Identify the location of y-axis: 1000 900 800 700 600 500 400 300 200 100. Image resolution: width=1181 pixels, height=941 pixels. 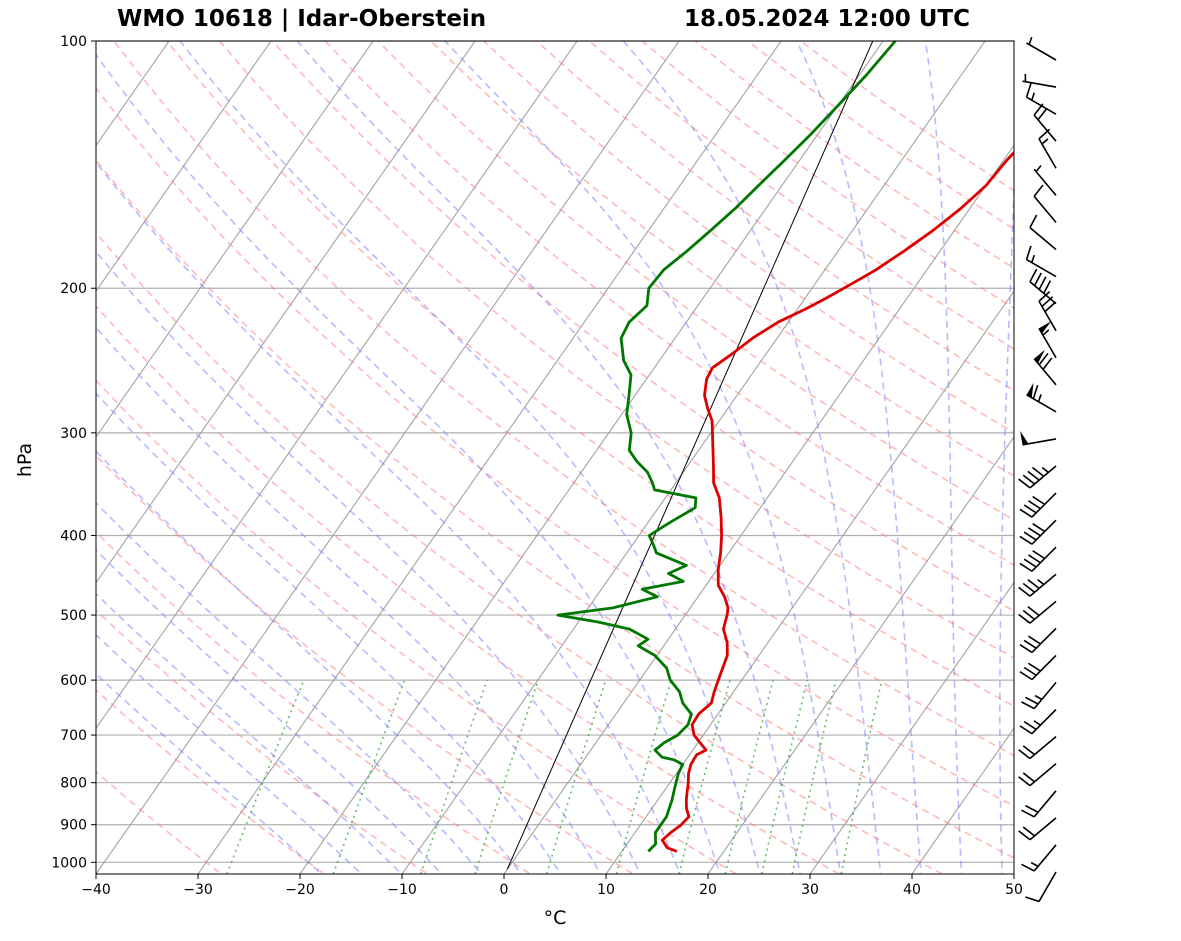
(73, 452).